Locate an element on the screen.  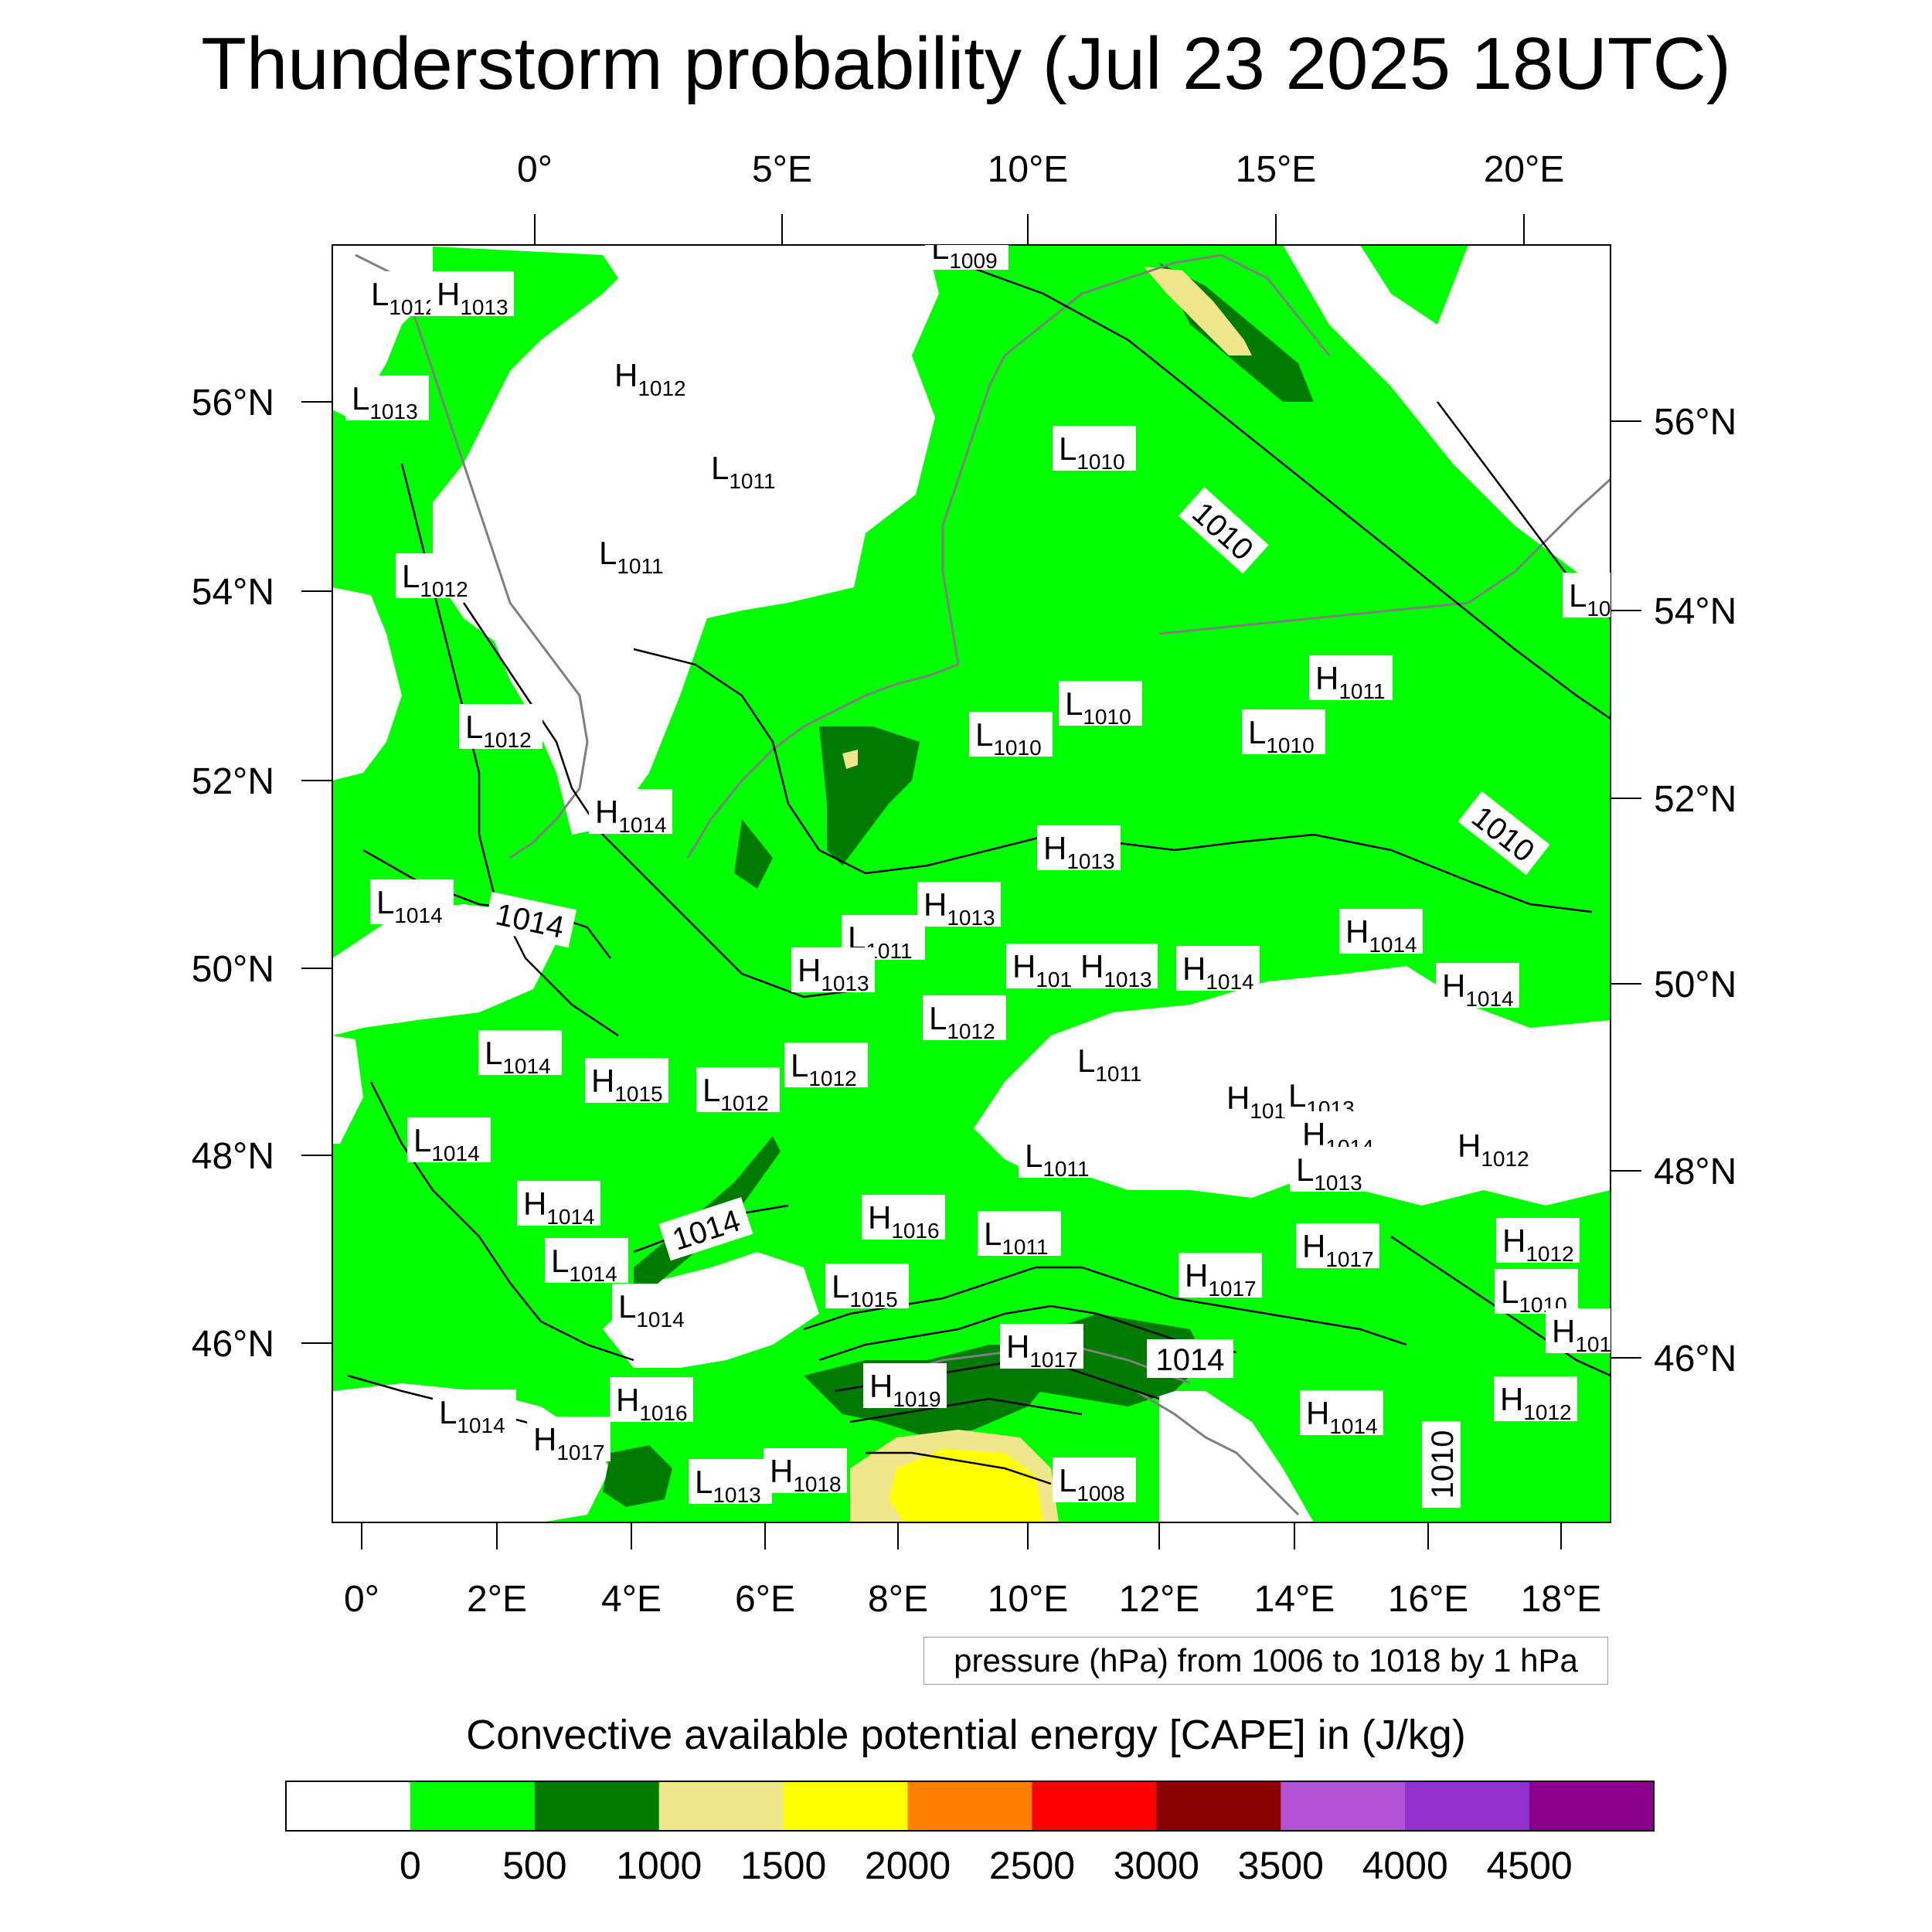
high-pressure-label: H1016 is located at coordinates (652, 1401).